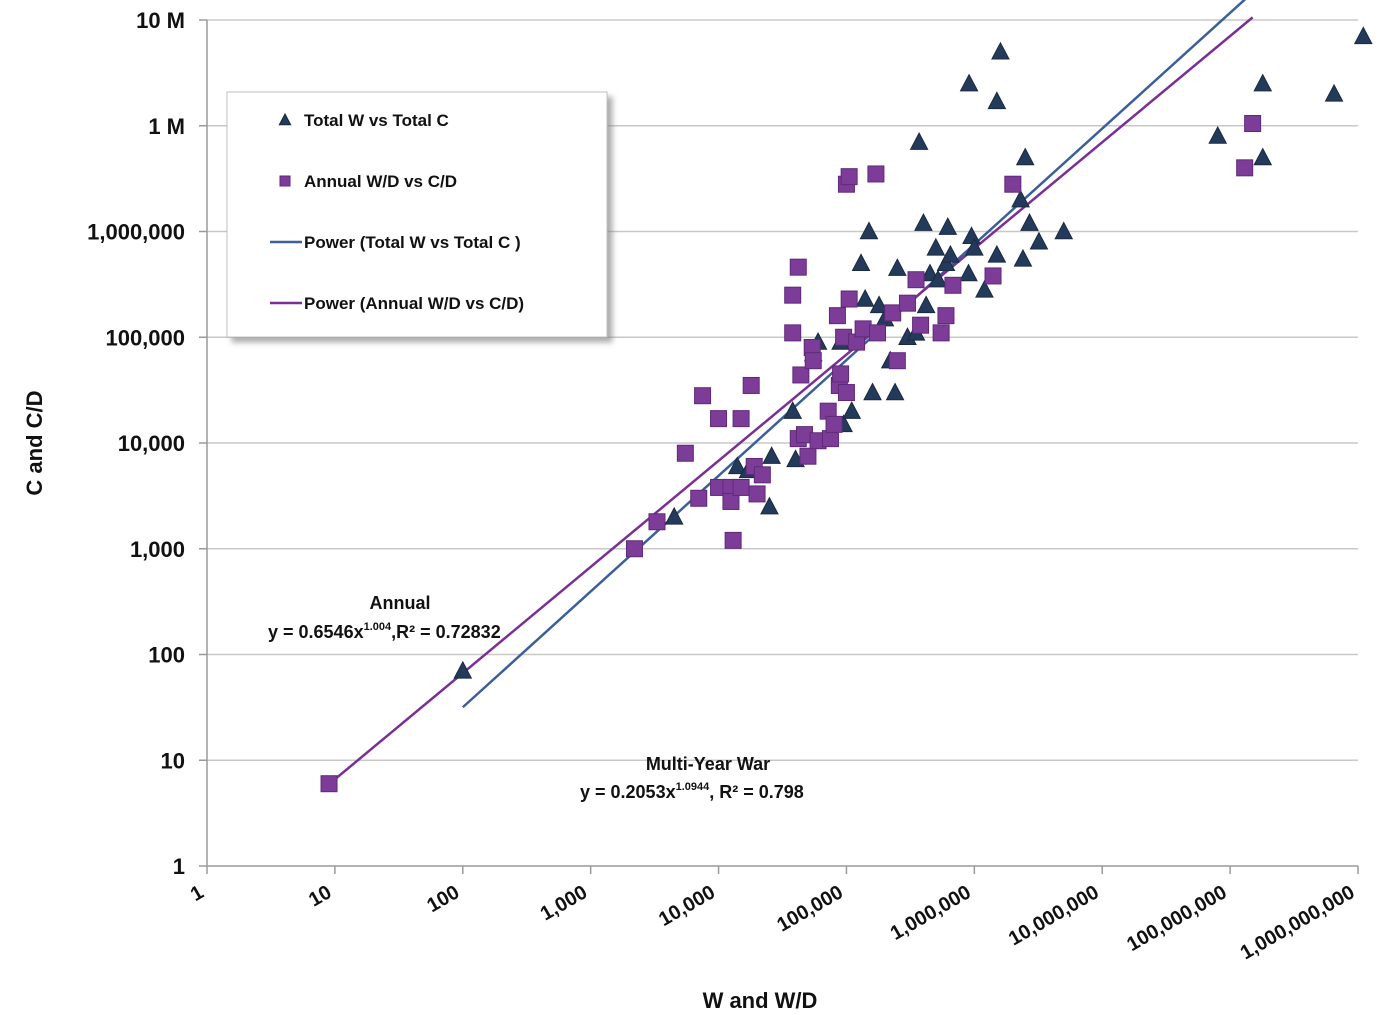  Describe the element at coordinates (412, 242) in the screenshot. I see `legend-label: Power (Total W vs Total C )` at that location.